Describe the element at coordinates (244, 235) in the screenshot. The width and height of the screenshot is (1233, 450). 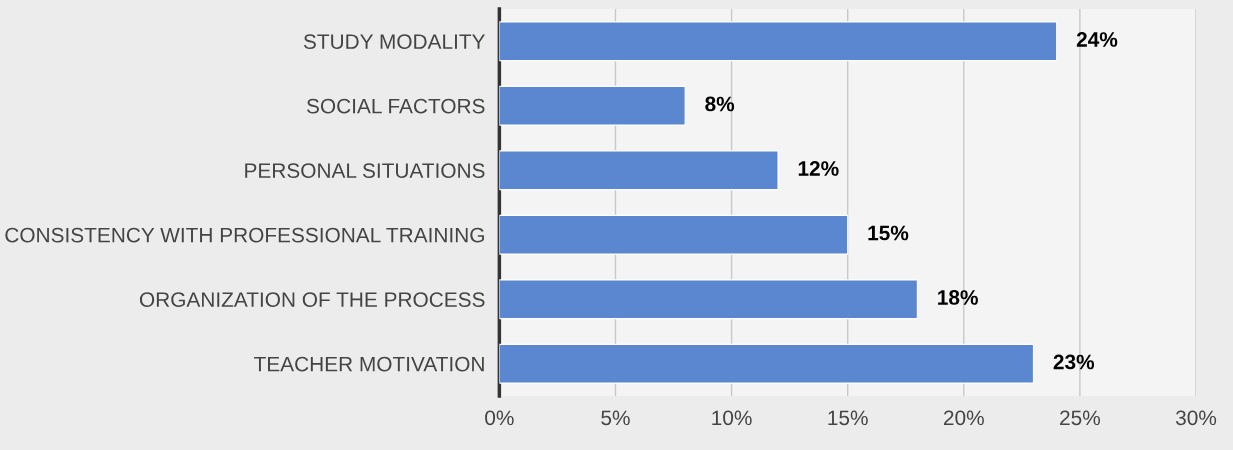
I see `y-tick-label: CONSISTENCY WITH PROFESSIONAL TRAINING` at that location.